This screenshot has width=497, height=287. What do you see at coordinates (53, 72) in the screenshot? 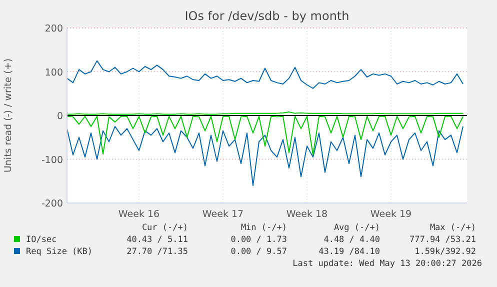
I see `y-tick-label: 100` at bounding box center [53, 72].